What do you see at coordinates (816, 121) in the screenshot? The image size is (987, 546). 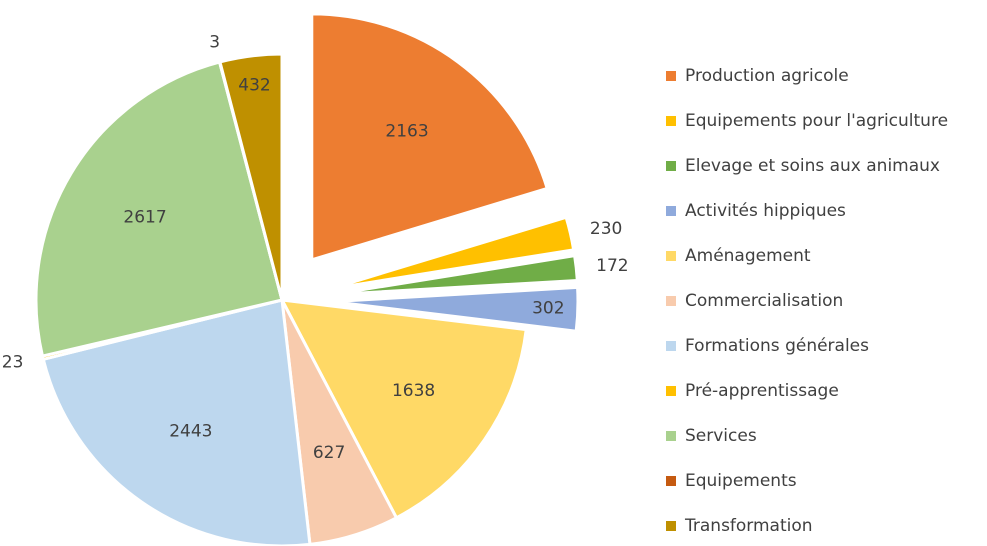 I see `legend-label: Equipements pour l'agriculture` at bounding box center [816, 121].